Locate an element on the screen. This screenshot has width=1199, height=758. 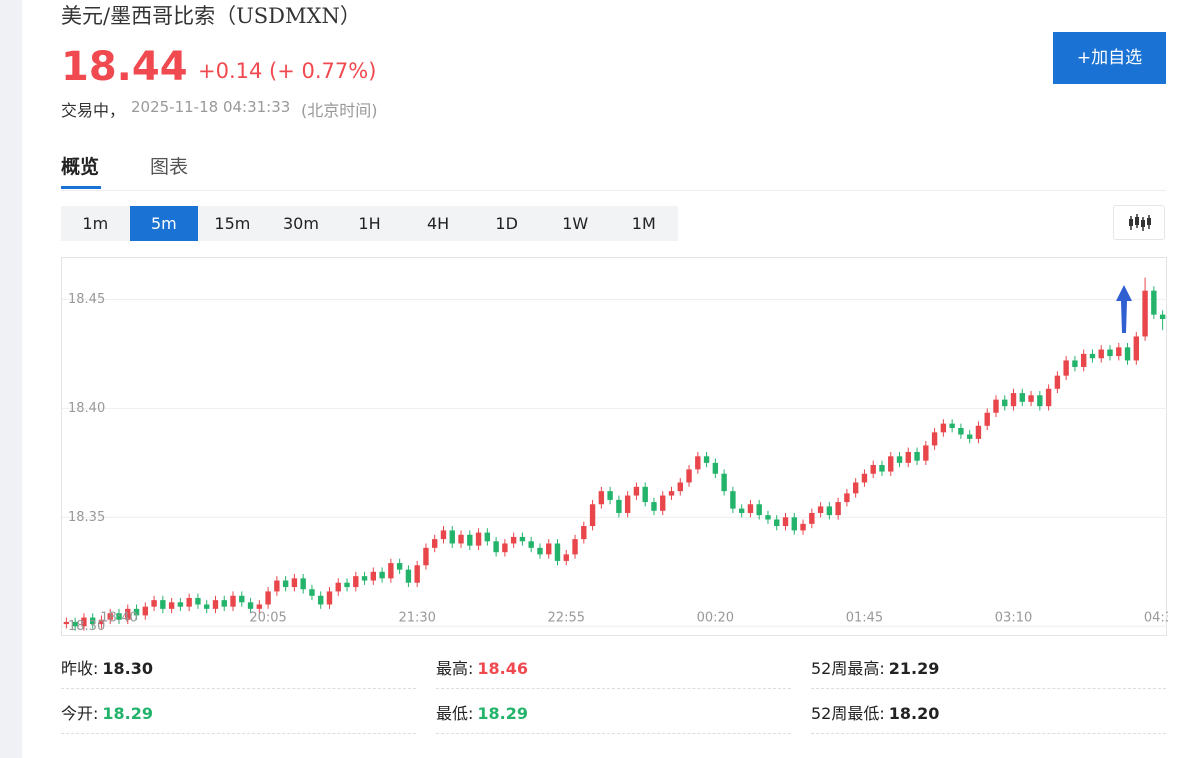
tab: 概览 is located at coordinates (80, 167).